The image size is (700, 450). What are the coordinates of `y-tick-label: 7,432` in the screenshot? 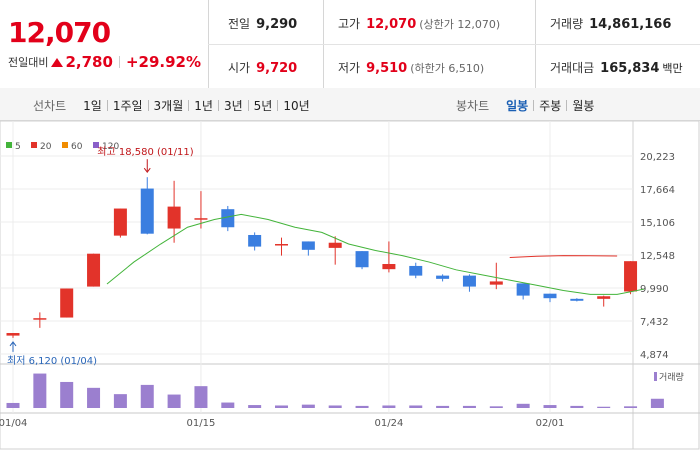 It's located at (654, 322).